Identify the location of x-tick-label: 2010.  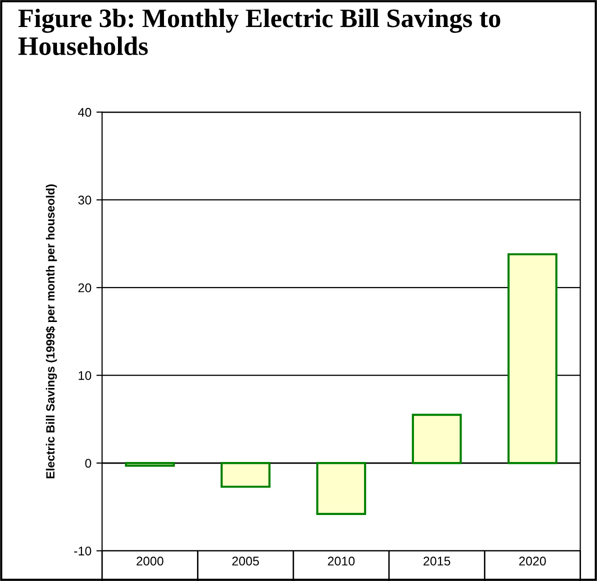
(341, 561).